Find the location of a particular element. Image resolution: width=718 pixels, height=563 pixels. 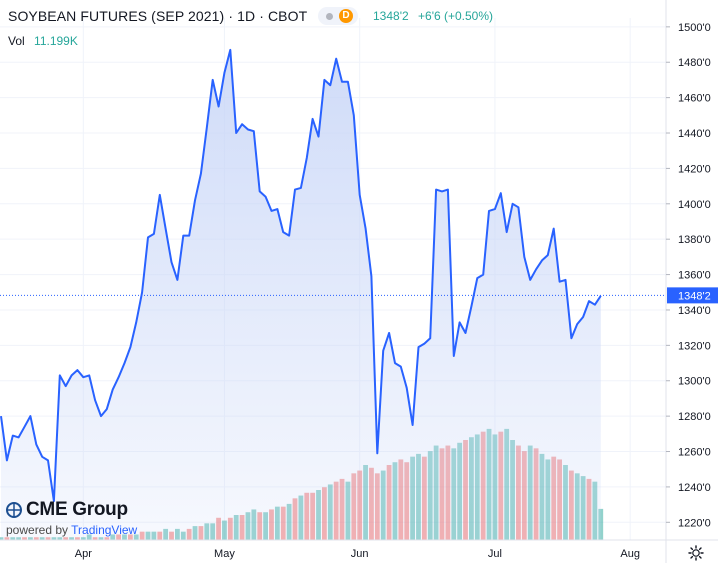

last-price-label: 1348'2 is located at coordinates (694, 296).